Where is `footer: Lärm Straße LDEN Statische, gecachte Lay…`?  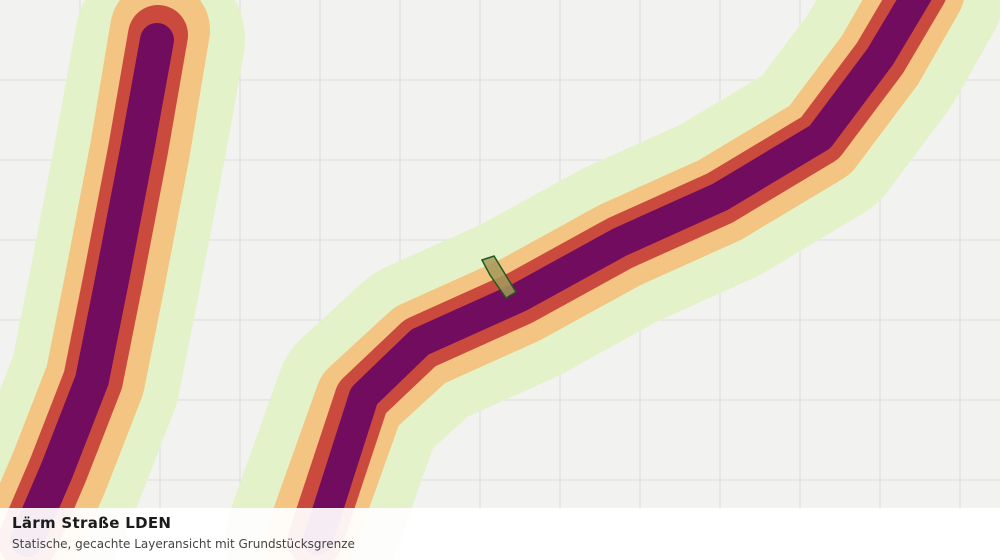 footer: Lärm Straße LDEN Statische, gecachte Lay… is located at coordinates (500, 534).